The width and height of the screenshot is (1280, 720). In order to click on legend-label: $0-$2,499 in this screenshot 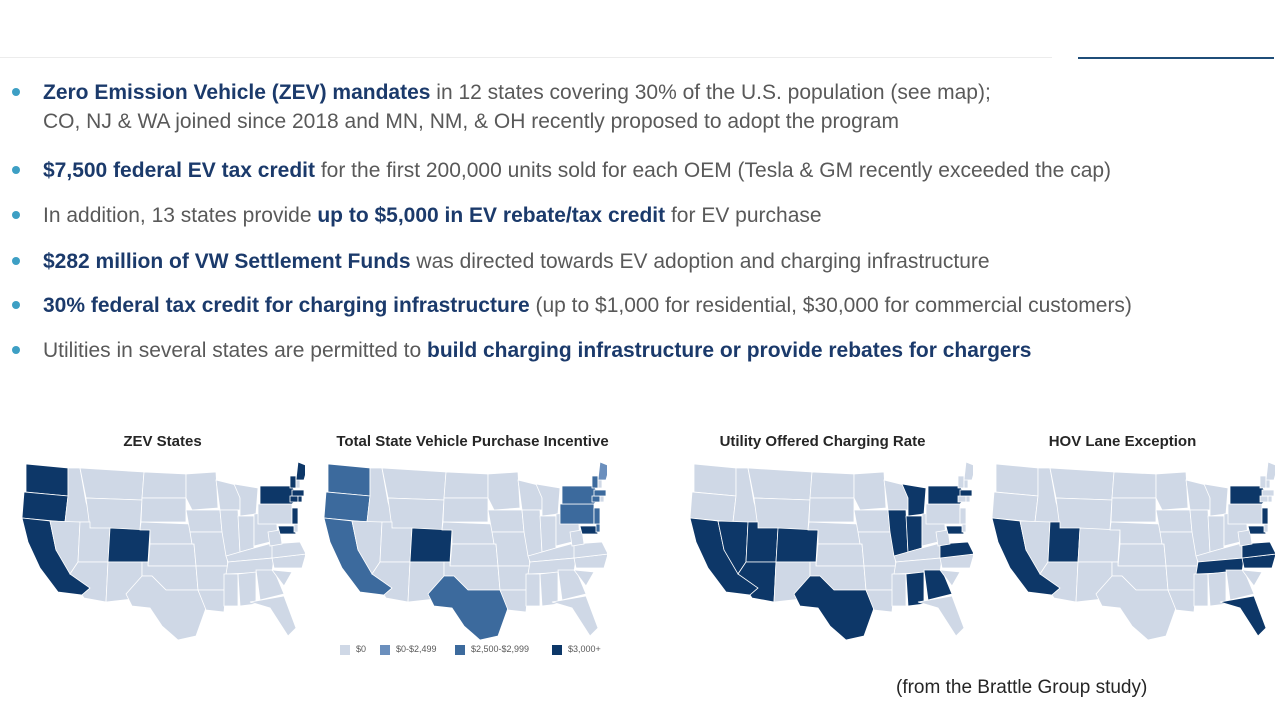, I will do `click(416, 649)`.